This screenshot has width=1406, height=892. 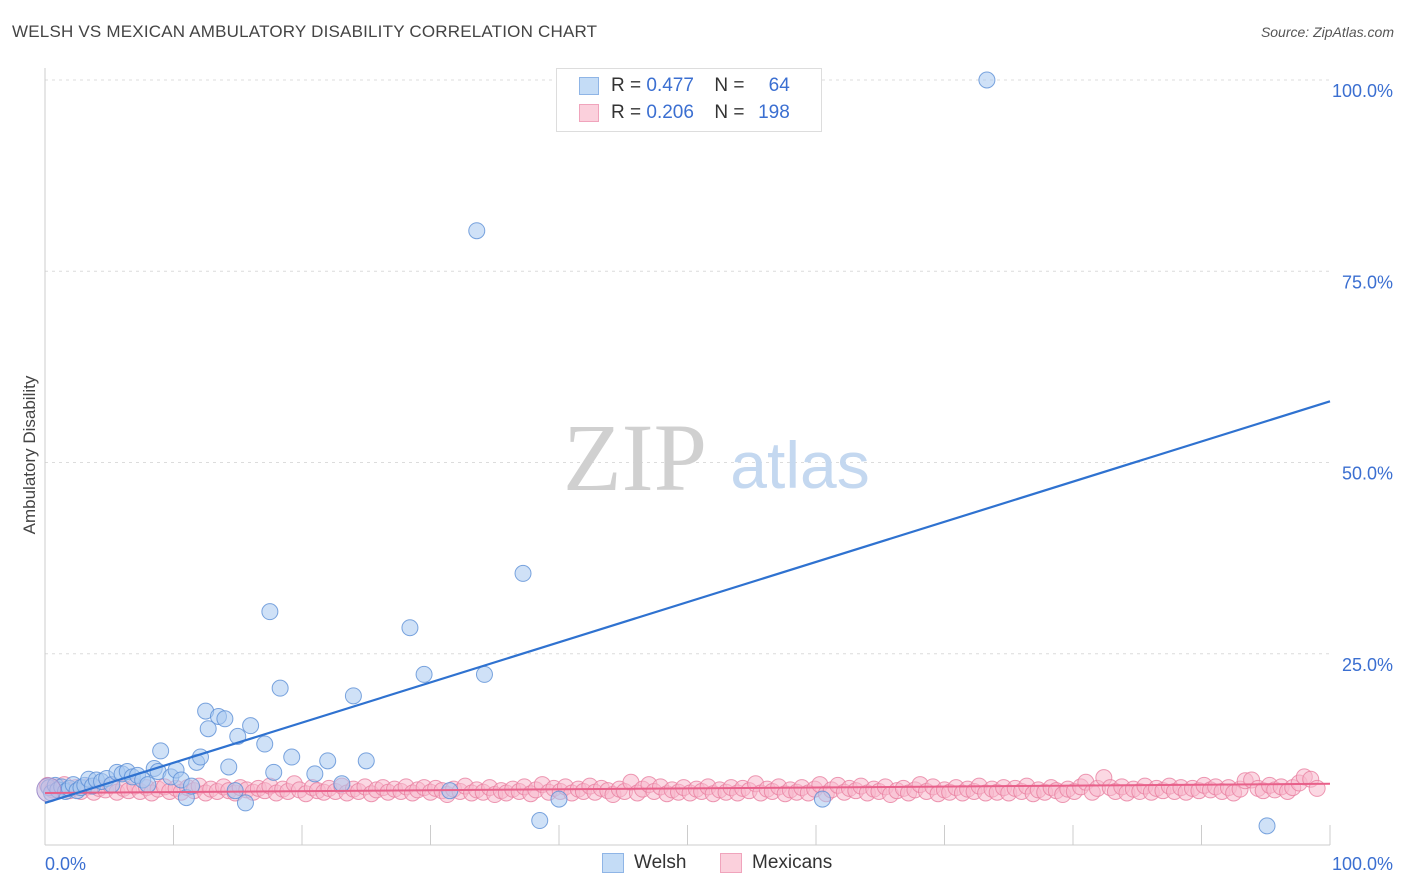 I want to click on y-axis-label: Ambulatory Disability, so click(x=29, y=455).